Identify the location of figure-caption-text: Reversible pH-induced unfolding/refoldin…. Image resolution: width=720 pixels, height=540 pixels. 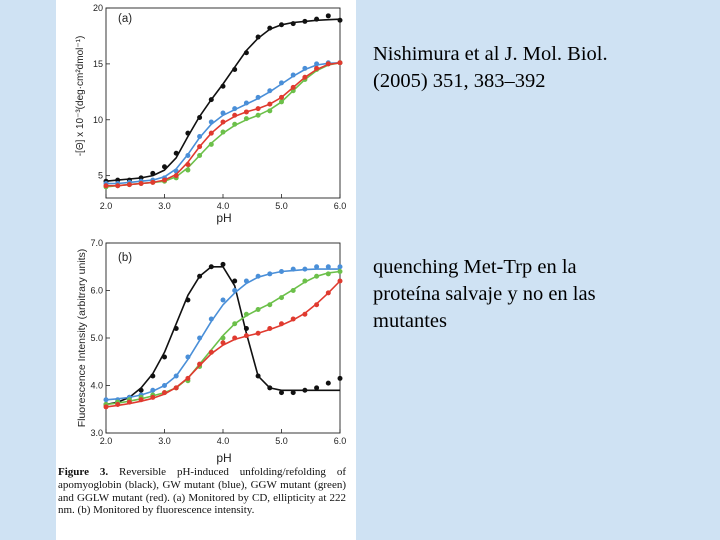
(202, 491).